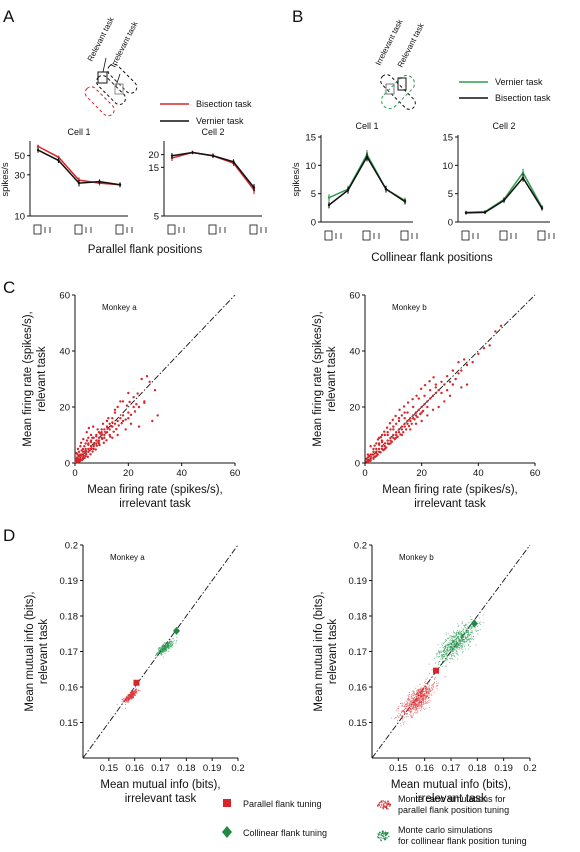 Image resolution: width=580 pixels, height=852 pixels. Describe the element at coordinates (69, 652) in the screenshot. I see `y-tick-label: 0.17` at that location.